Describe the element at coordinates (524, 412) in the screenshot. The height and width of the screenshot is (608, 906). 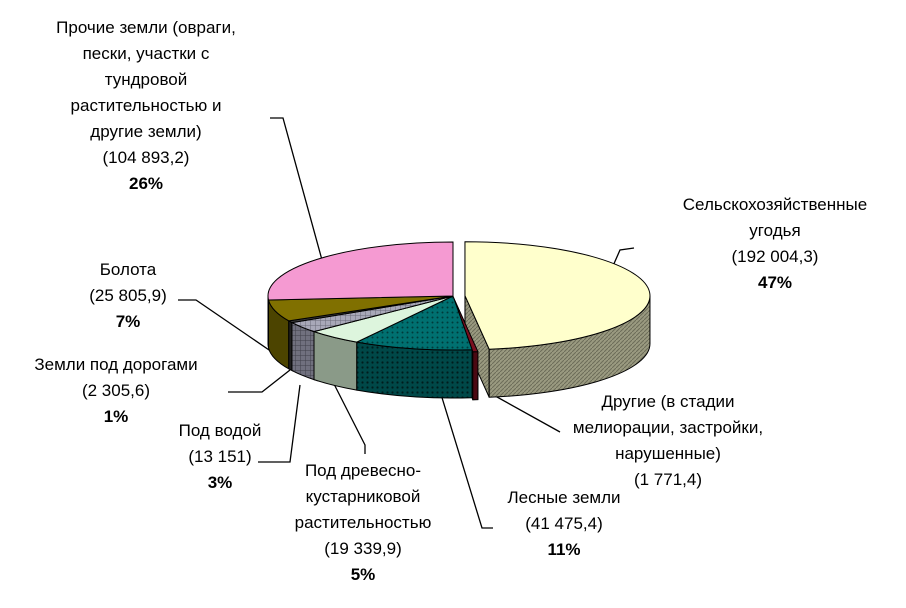
I see `leader-line-other_reclaim` at that location.